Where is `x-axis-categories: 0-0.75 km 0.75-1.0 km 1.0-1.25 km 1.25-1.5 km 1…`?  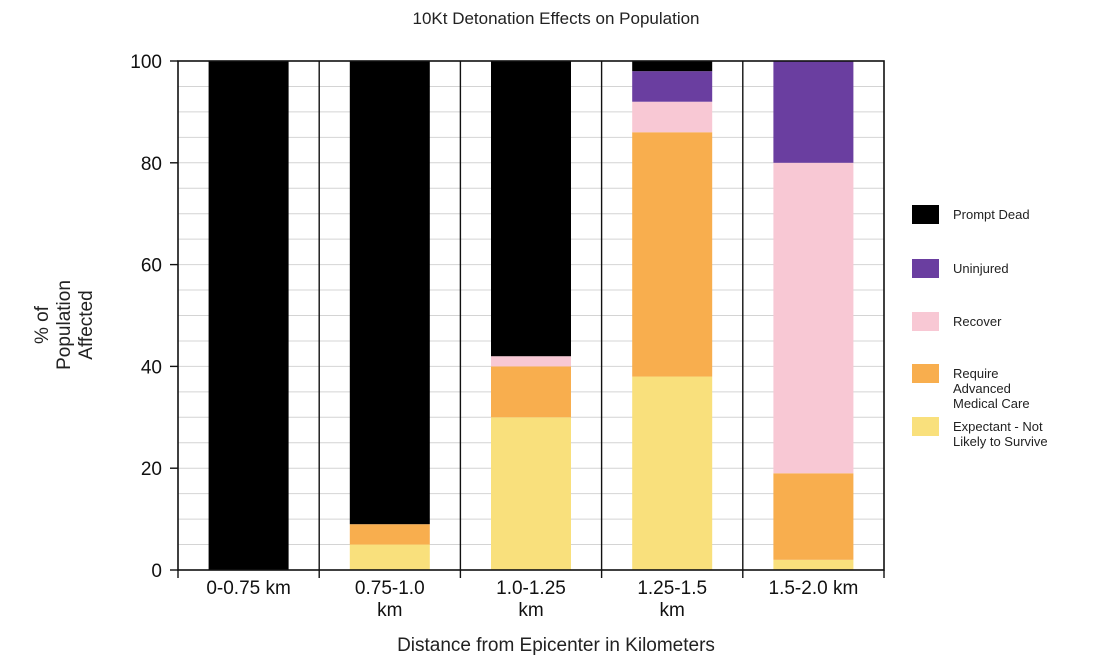
x-axis-categories: 0-0.75 km 0.75-1.0 km 1.0-1.25 km 1.25-1.5 km 1… is located at coordinates (532, 599).